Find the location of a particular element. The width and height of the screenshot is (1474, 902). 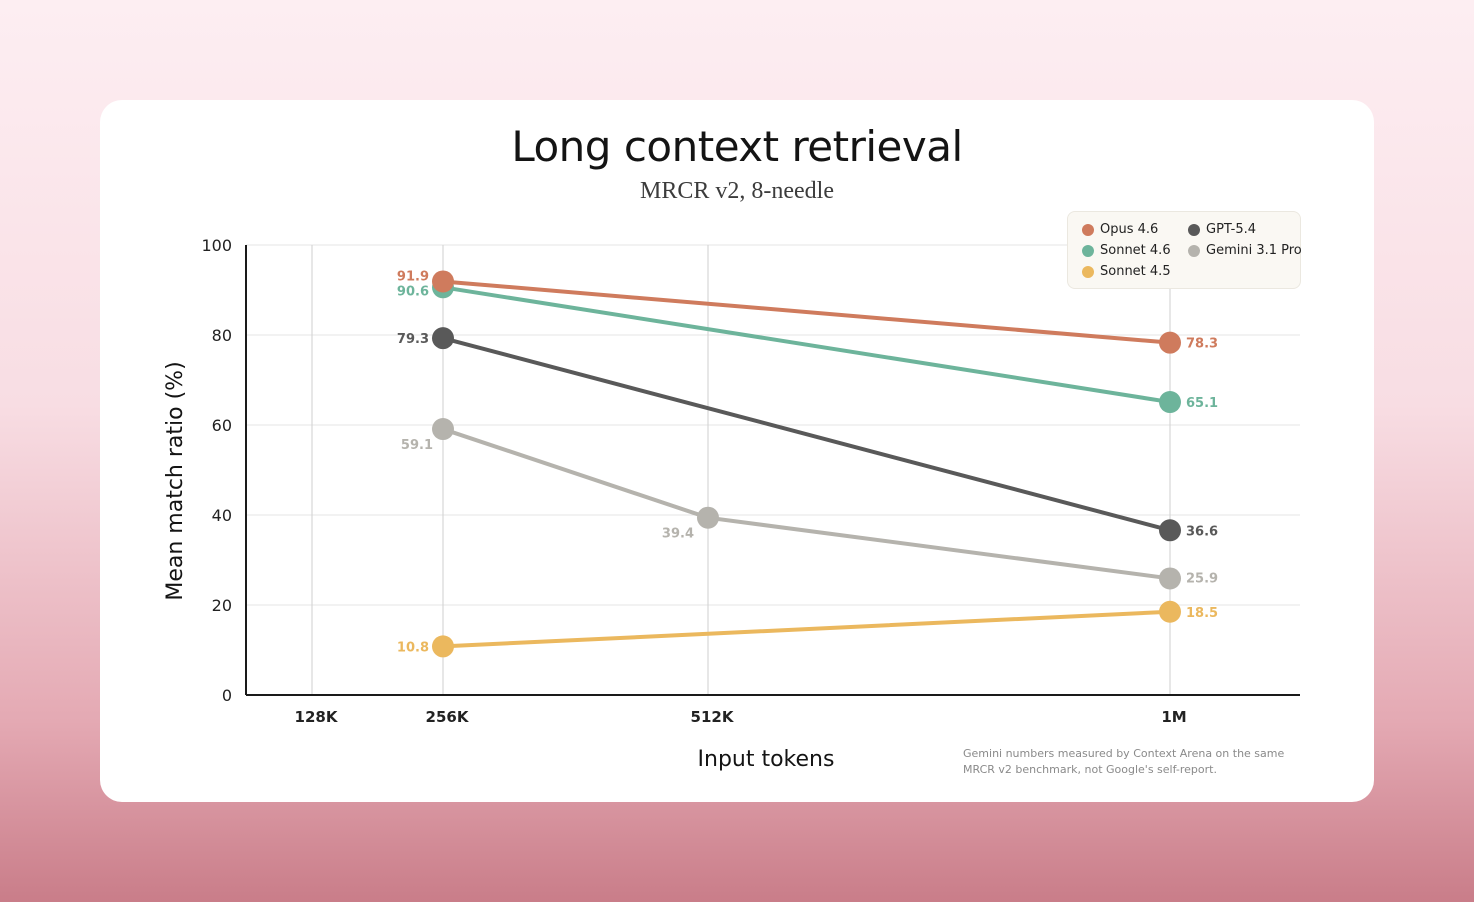

x-axis-label: Input tokens is located at coordinates (766, 759).